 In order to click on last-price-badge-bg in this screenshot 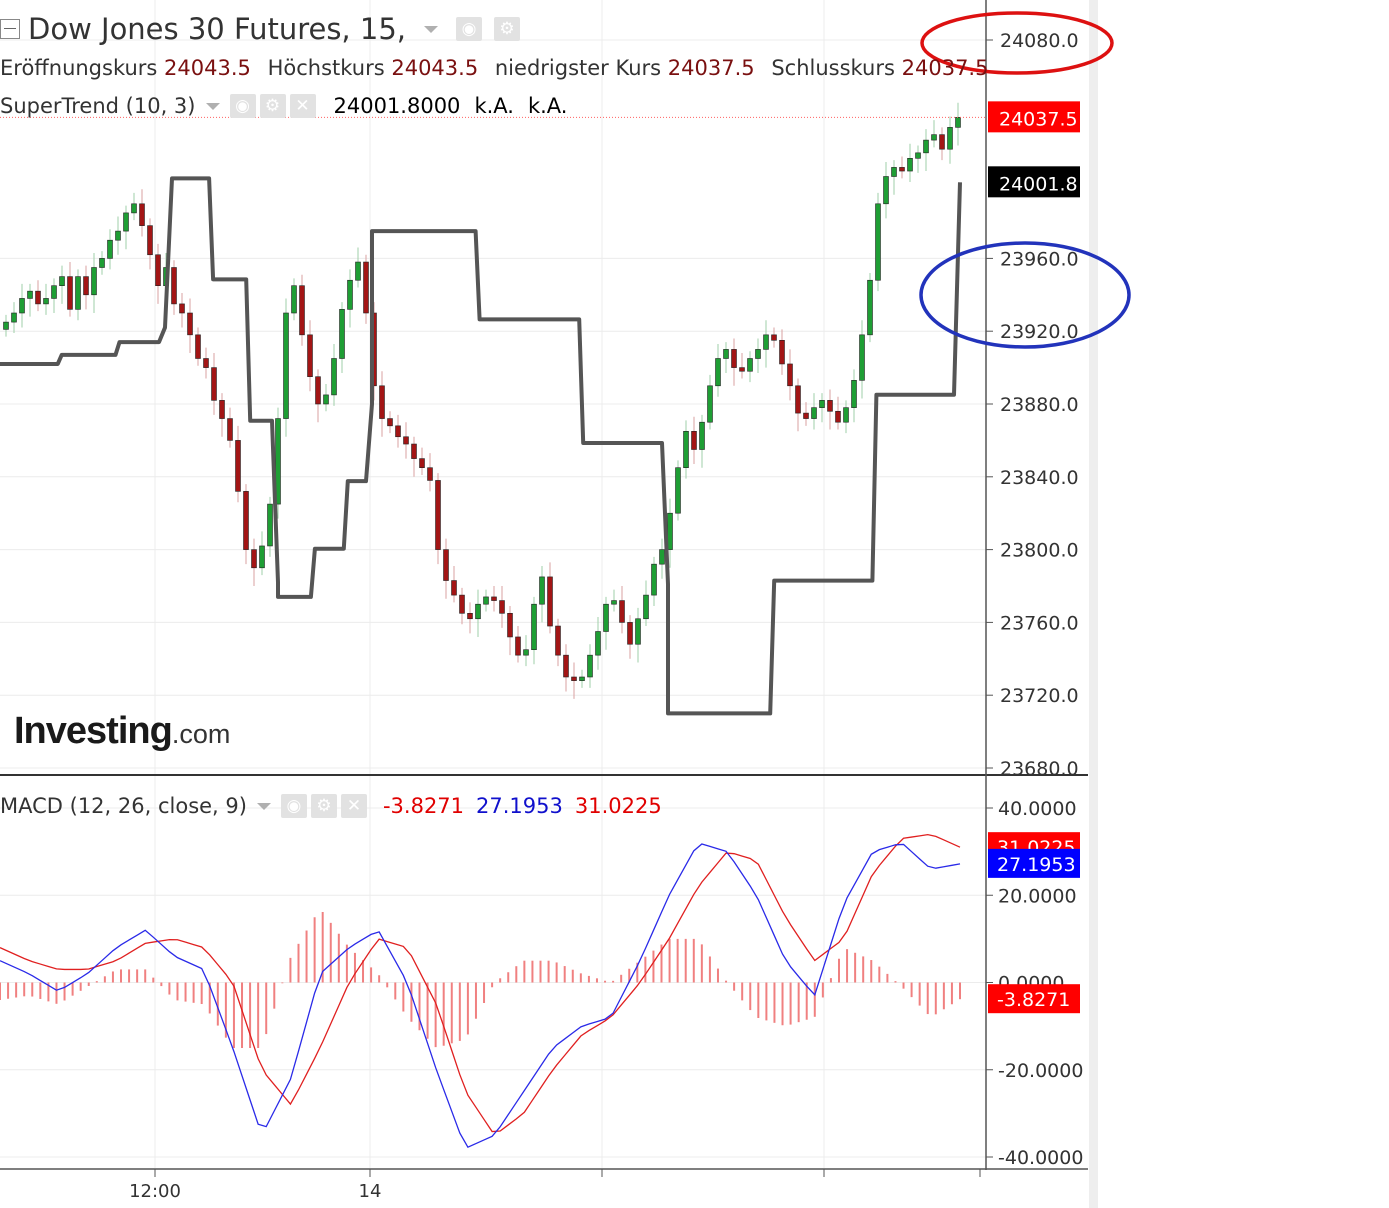, I will do `click(1034, 117)`.